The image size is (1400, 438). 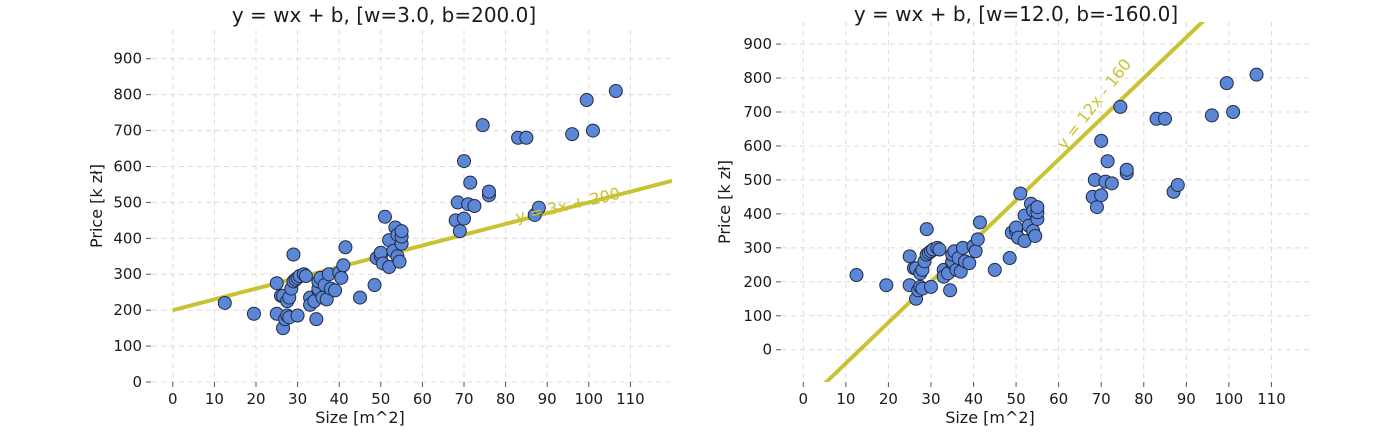 I want to click on y-tick-label-right: 400, so click(x=757, y=214).